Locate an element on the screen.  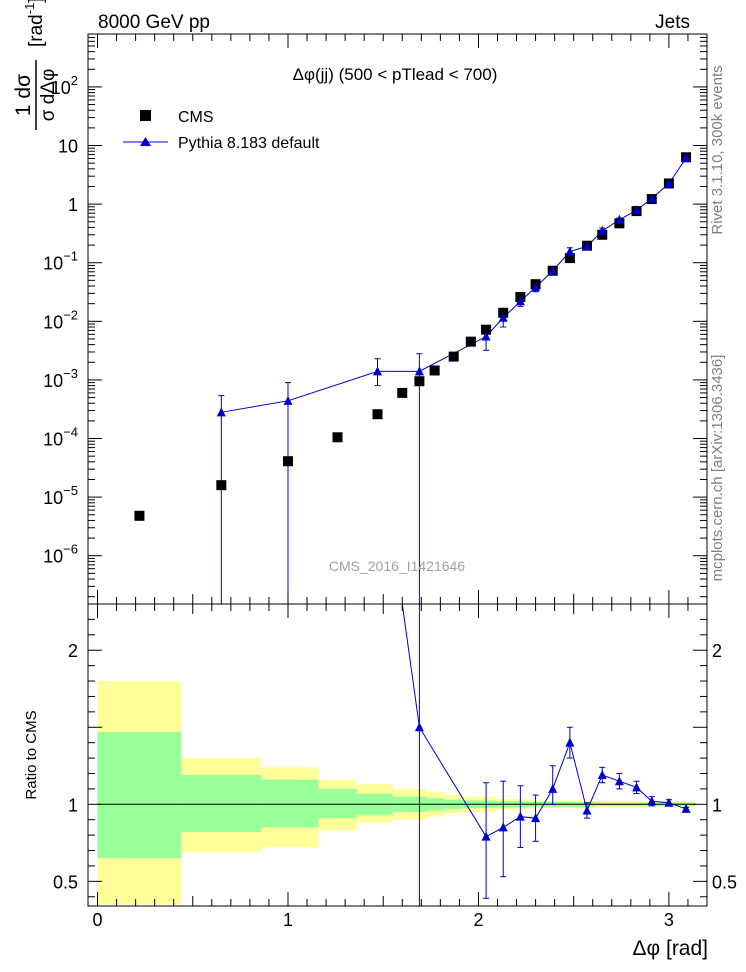
header-left-label: 8000 GeV pp is located at coordinates (154, 22).